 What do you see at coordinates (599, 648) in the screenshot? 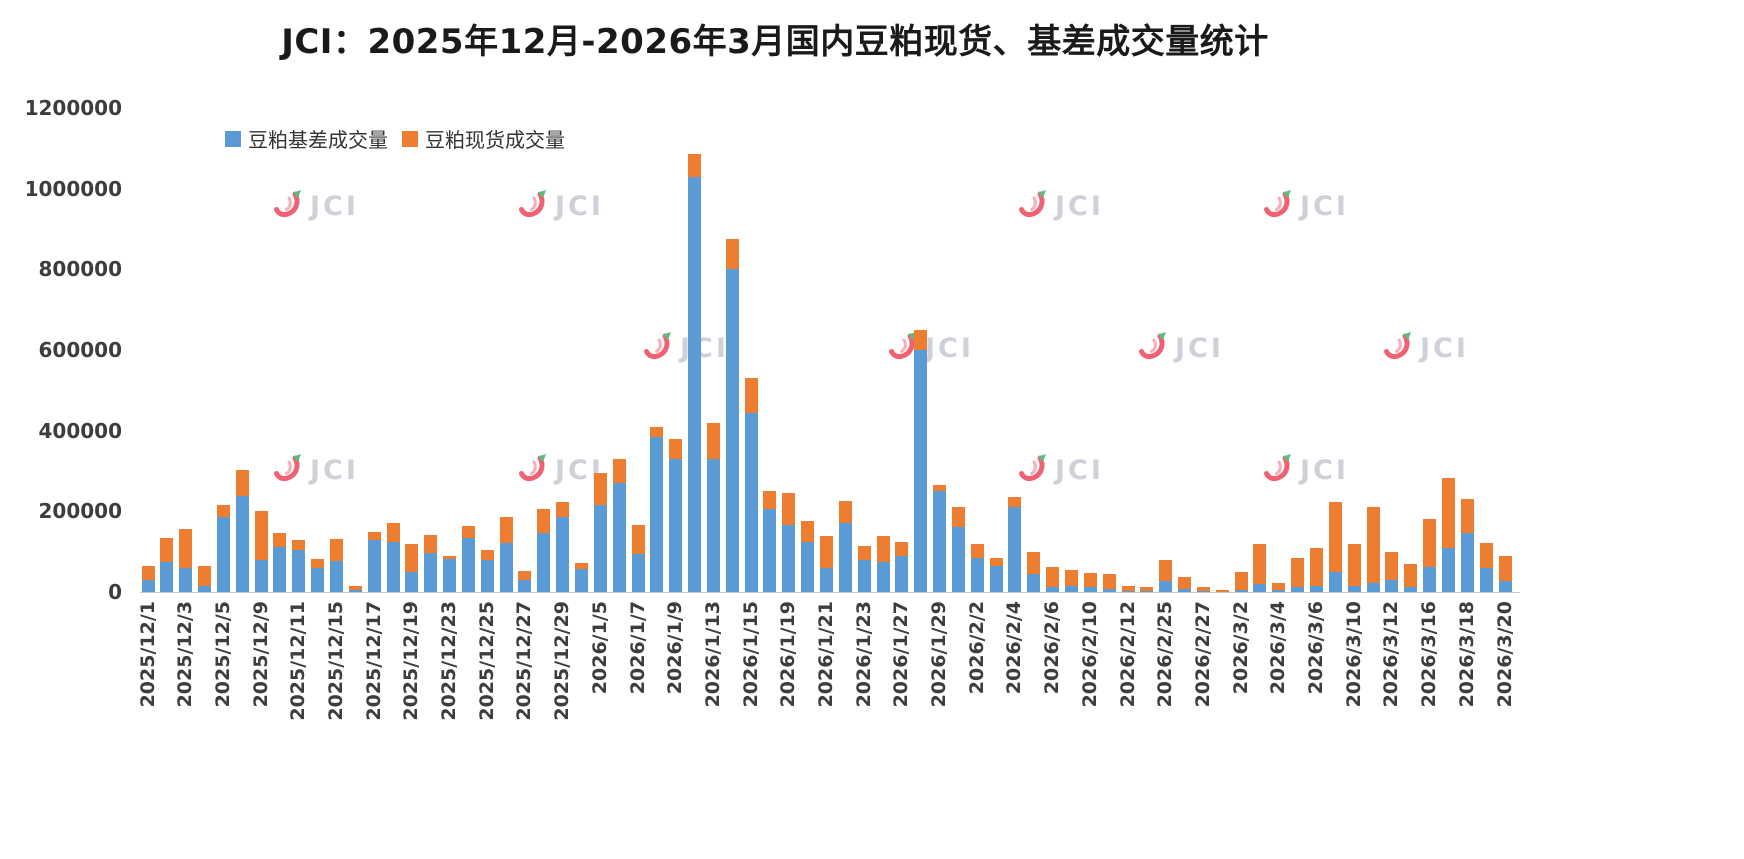
I see `x-axis-tick-label: 2026/1/5` at bounding box center [599, 648].